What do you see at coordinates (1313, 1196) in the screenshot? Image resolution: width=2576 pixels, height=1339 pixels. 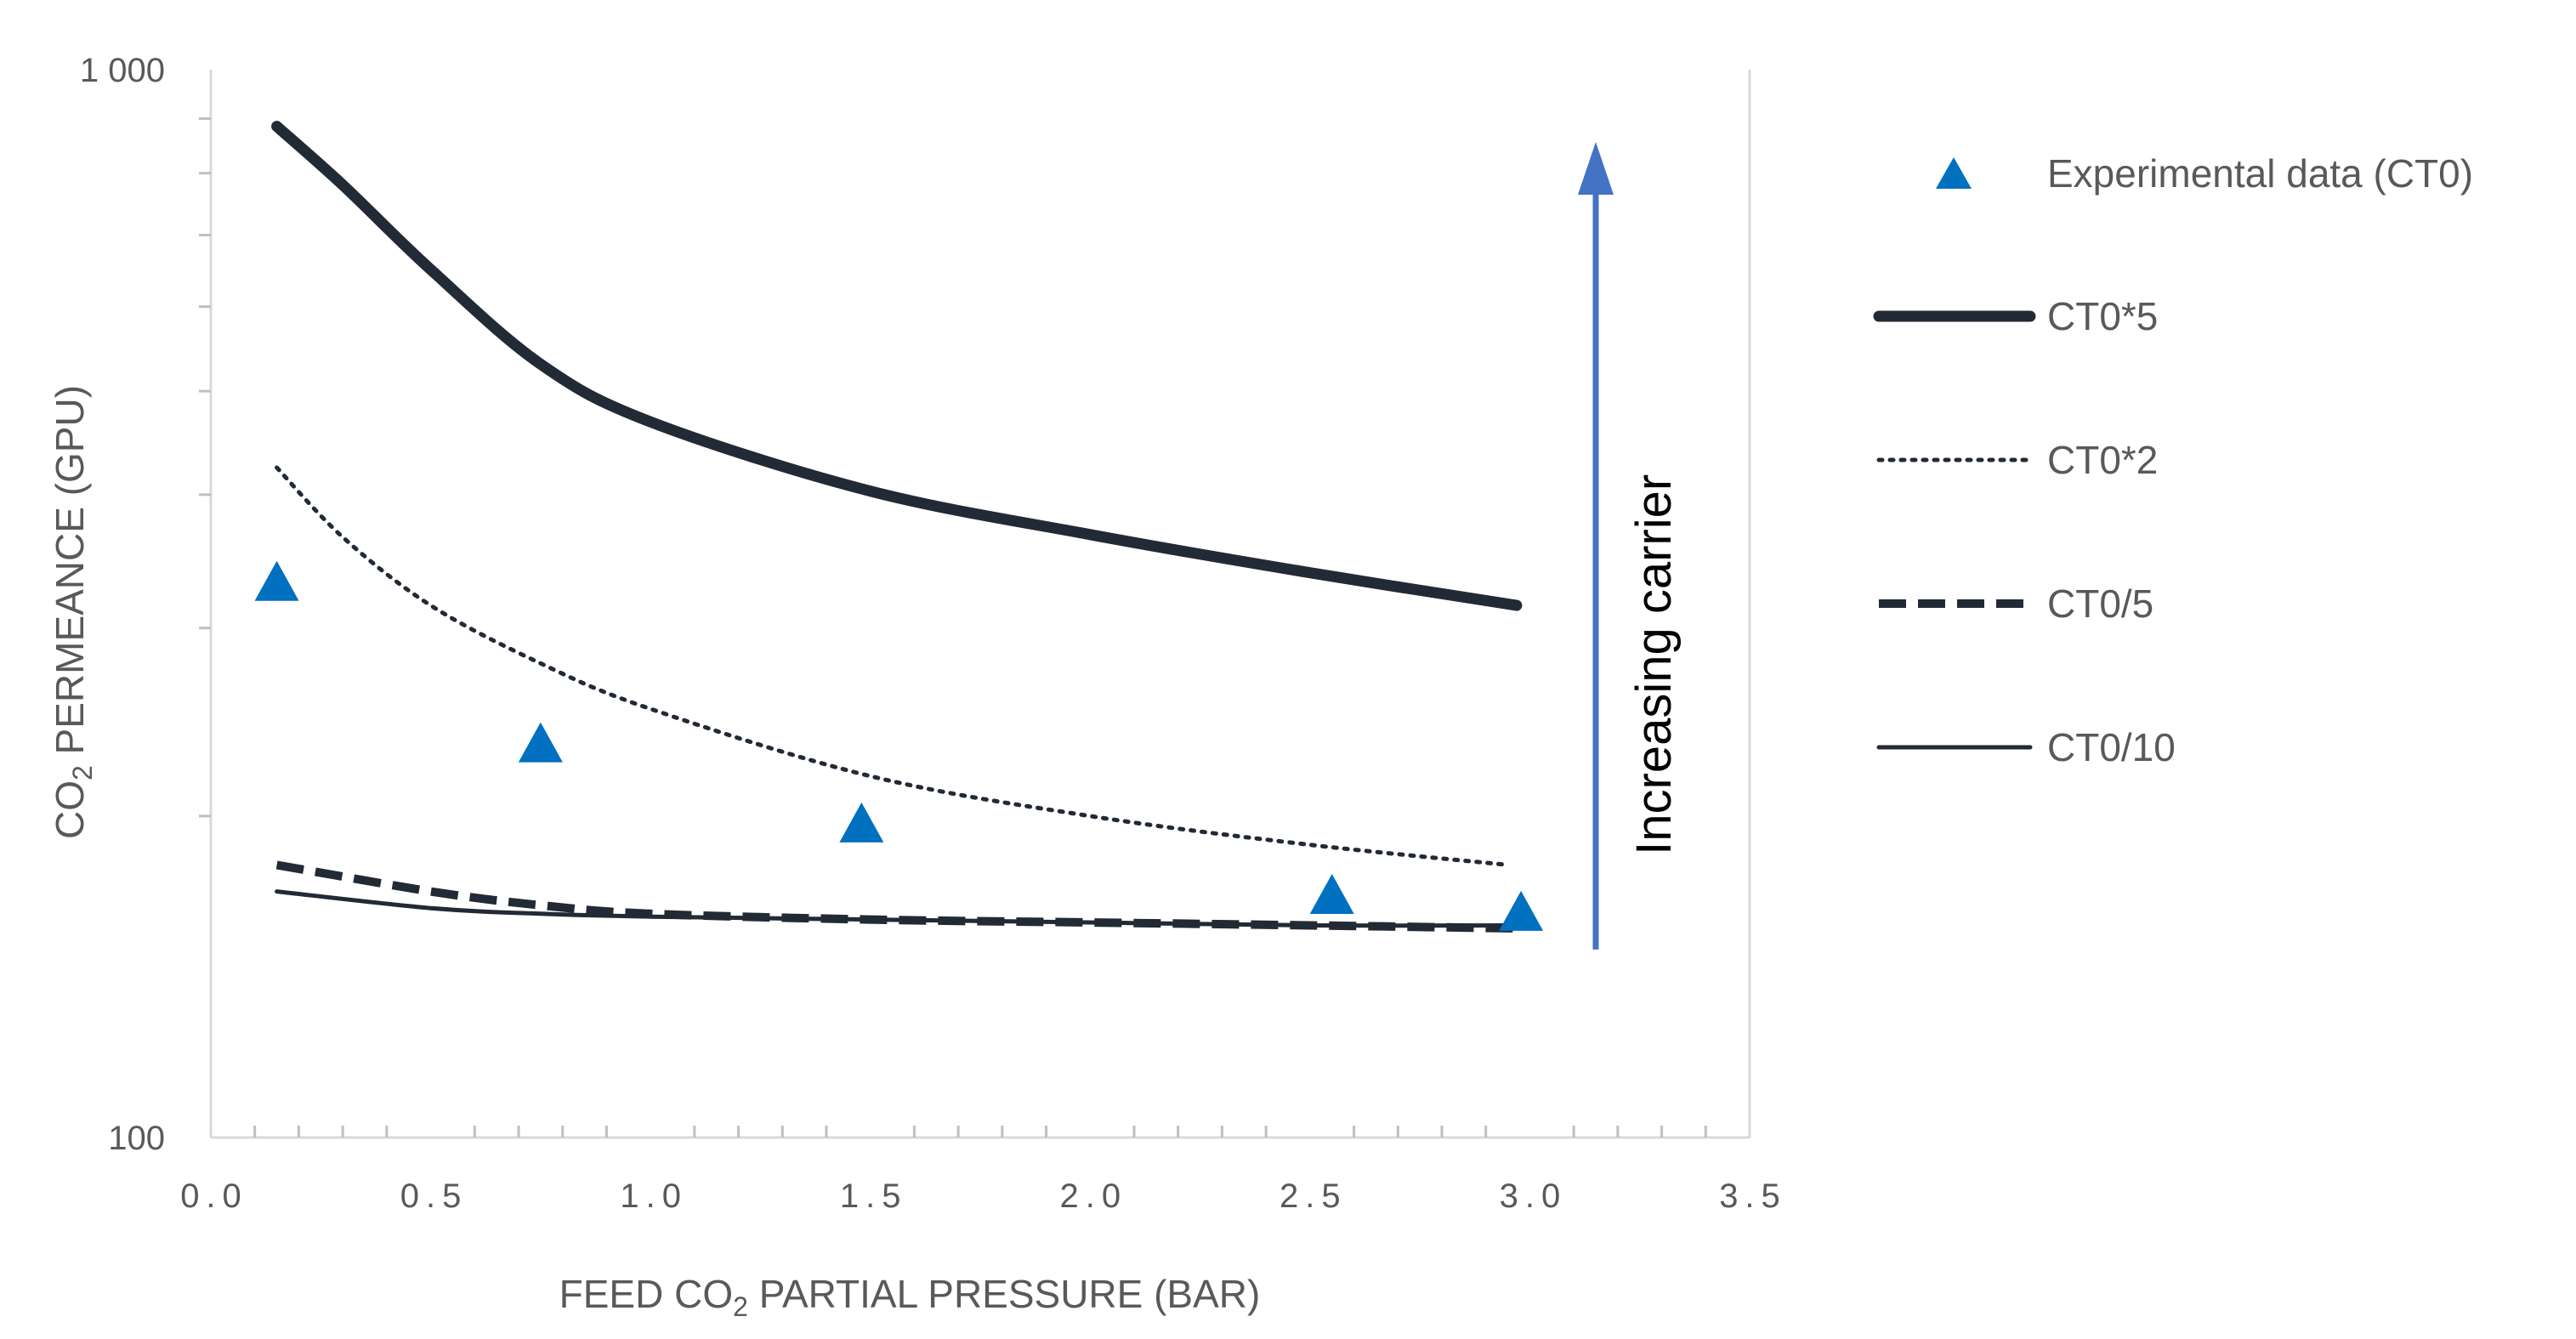 I see `x-tick-label: 2.5` at bounding box center [1313, 1196].